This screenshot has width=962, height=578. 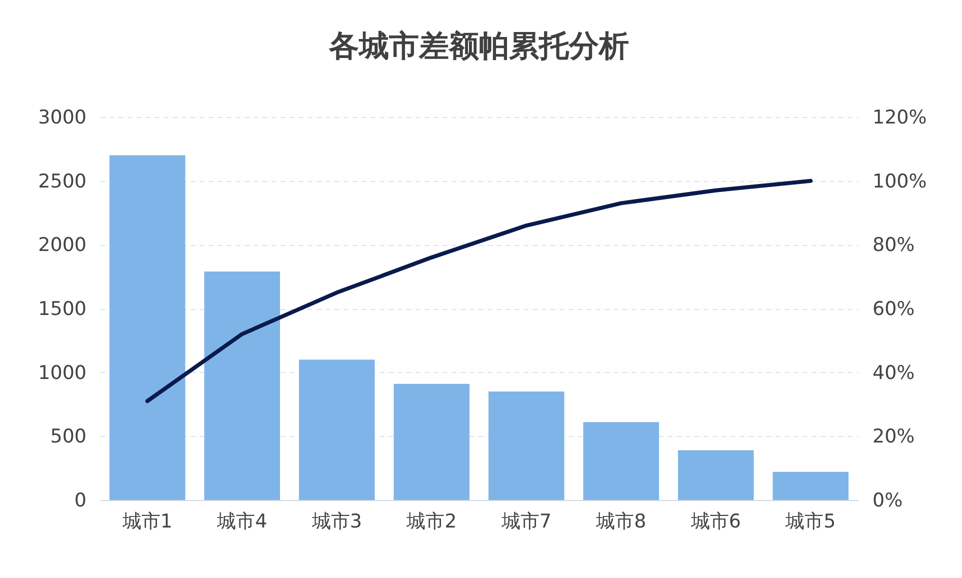 I want to click on x-tick-label: 城市7, so click(x=526, y=521).